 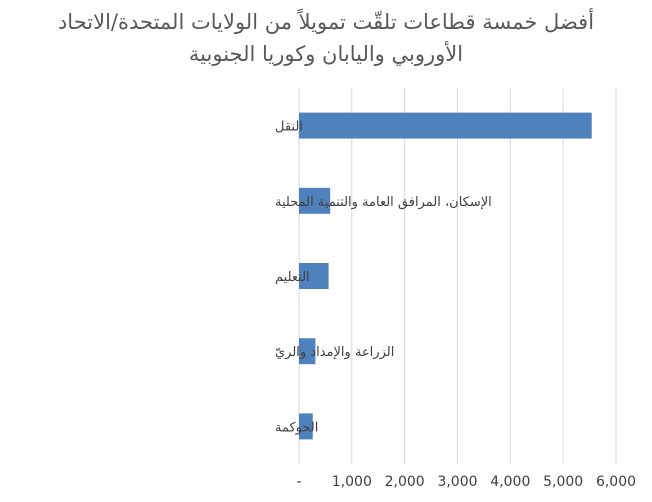 I want to click on x-tick-label-1: 1,000, so click(x=352, y=482).